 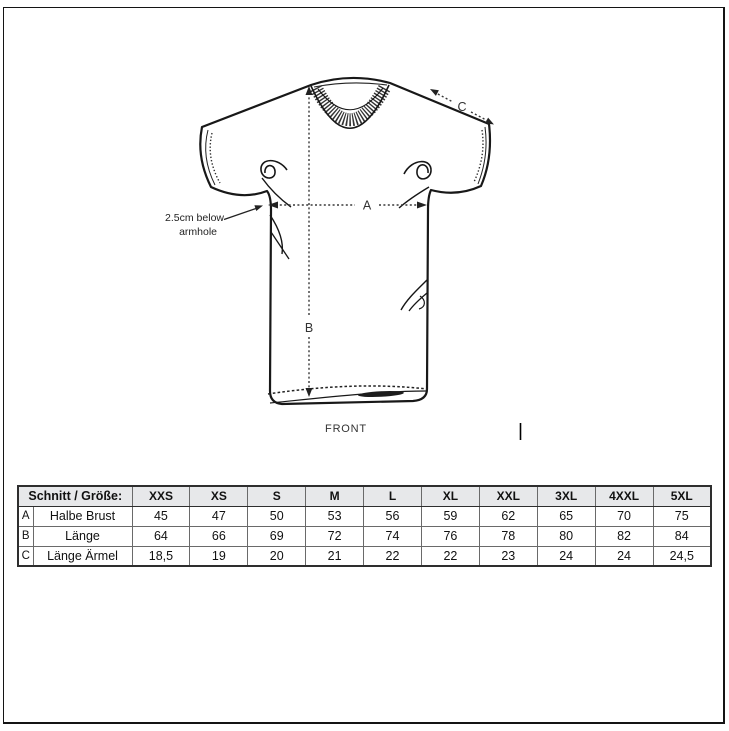 I want to click on measurement-cell: 82, so click(x=624, y=536).